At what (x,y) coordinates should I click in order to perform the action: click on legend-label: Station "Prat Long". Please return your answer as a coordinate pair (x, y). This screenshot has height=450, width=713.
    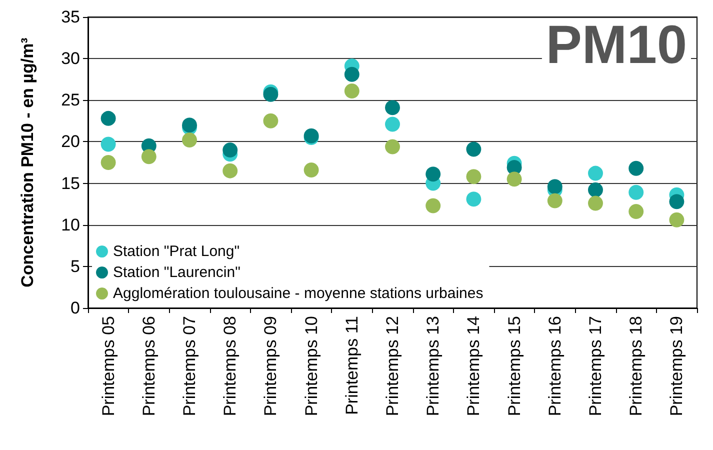
    Looking at the image, I should click on (176, 251).